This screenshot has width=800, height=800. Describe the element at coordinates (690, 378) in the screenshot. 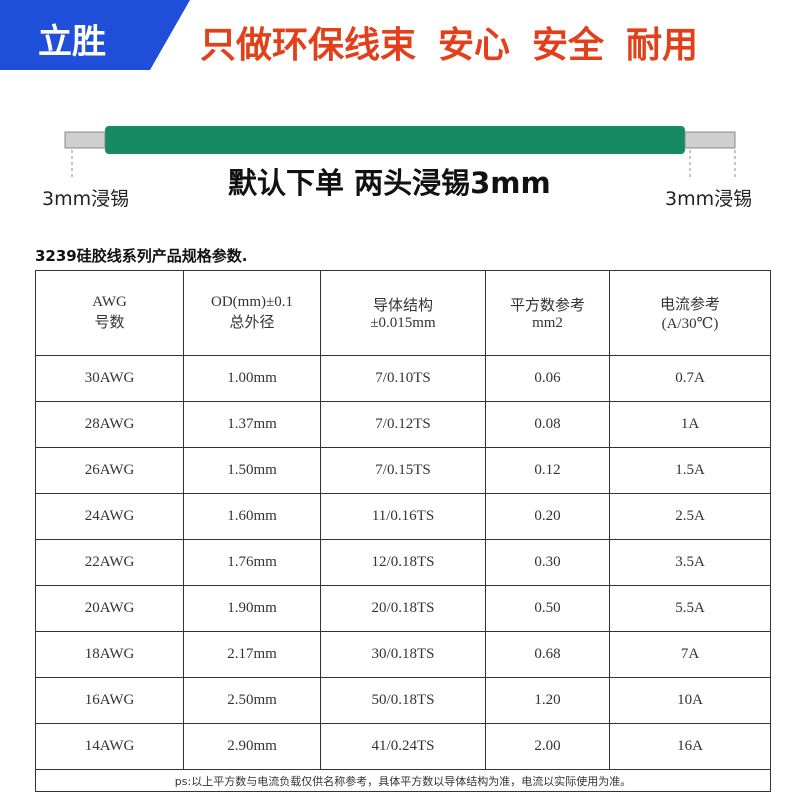

I see `table-cell: 0.7A` at that location.